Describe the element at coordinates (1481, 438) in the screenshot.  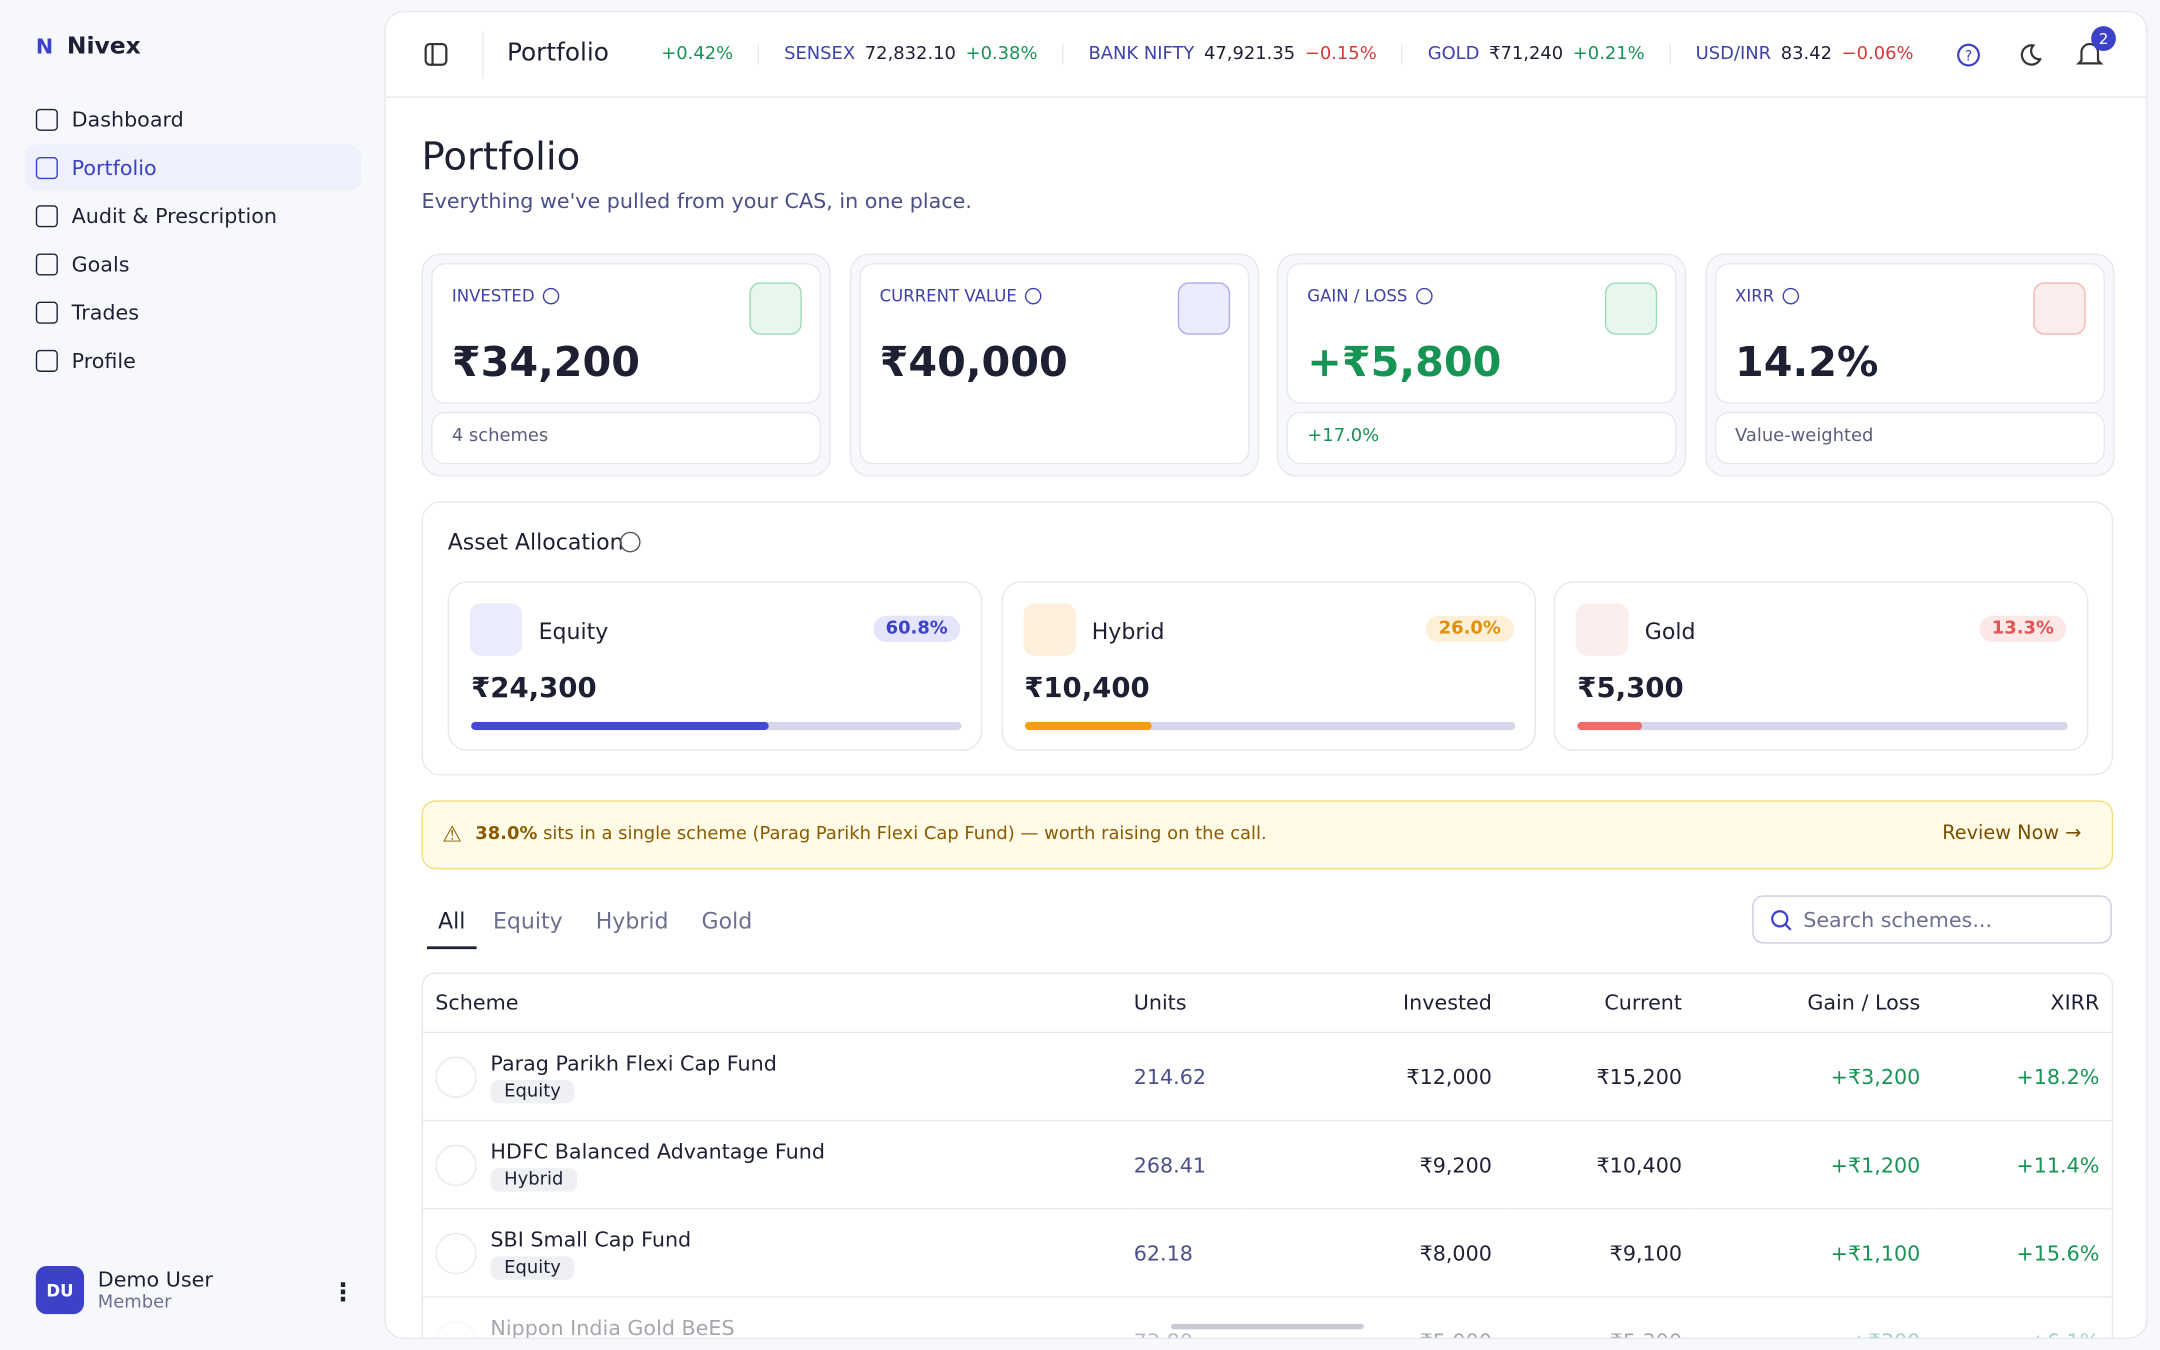
I see `stat-note: +17.0%` at that location.